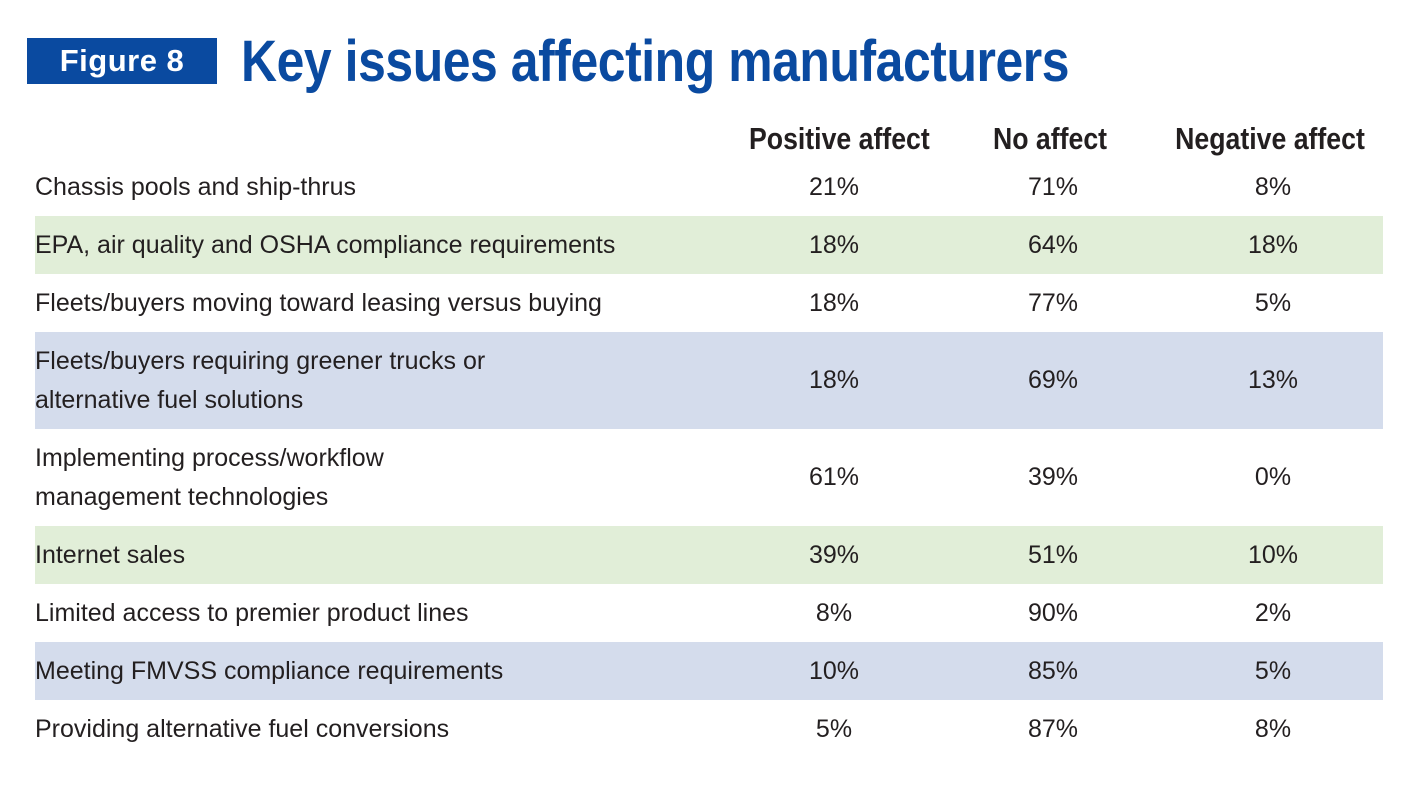  I want to click on value-positive: 39%, so click(834, 554).